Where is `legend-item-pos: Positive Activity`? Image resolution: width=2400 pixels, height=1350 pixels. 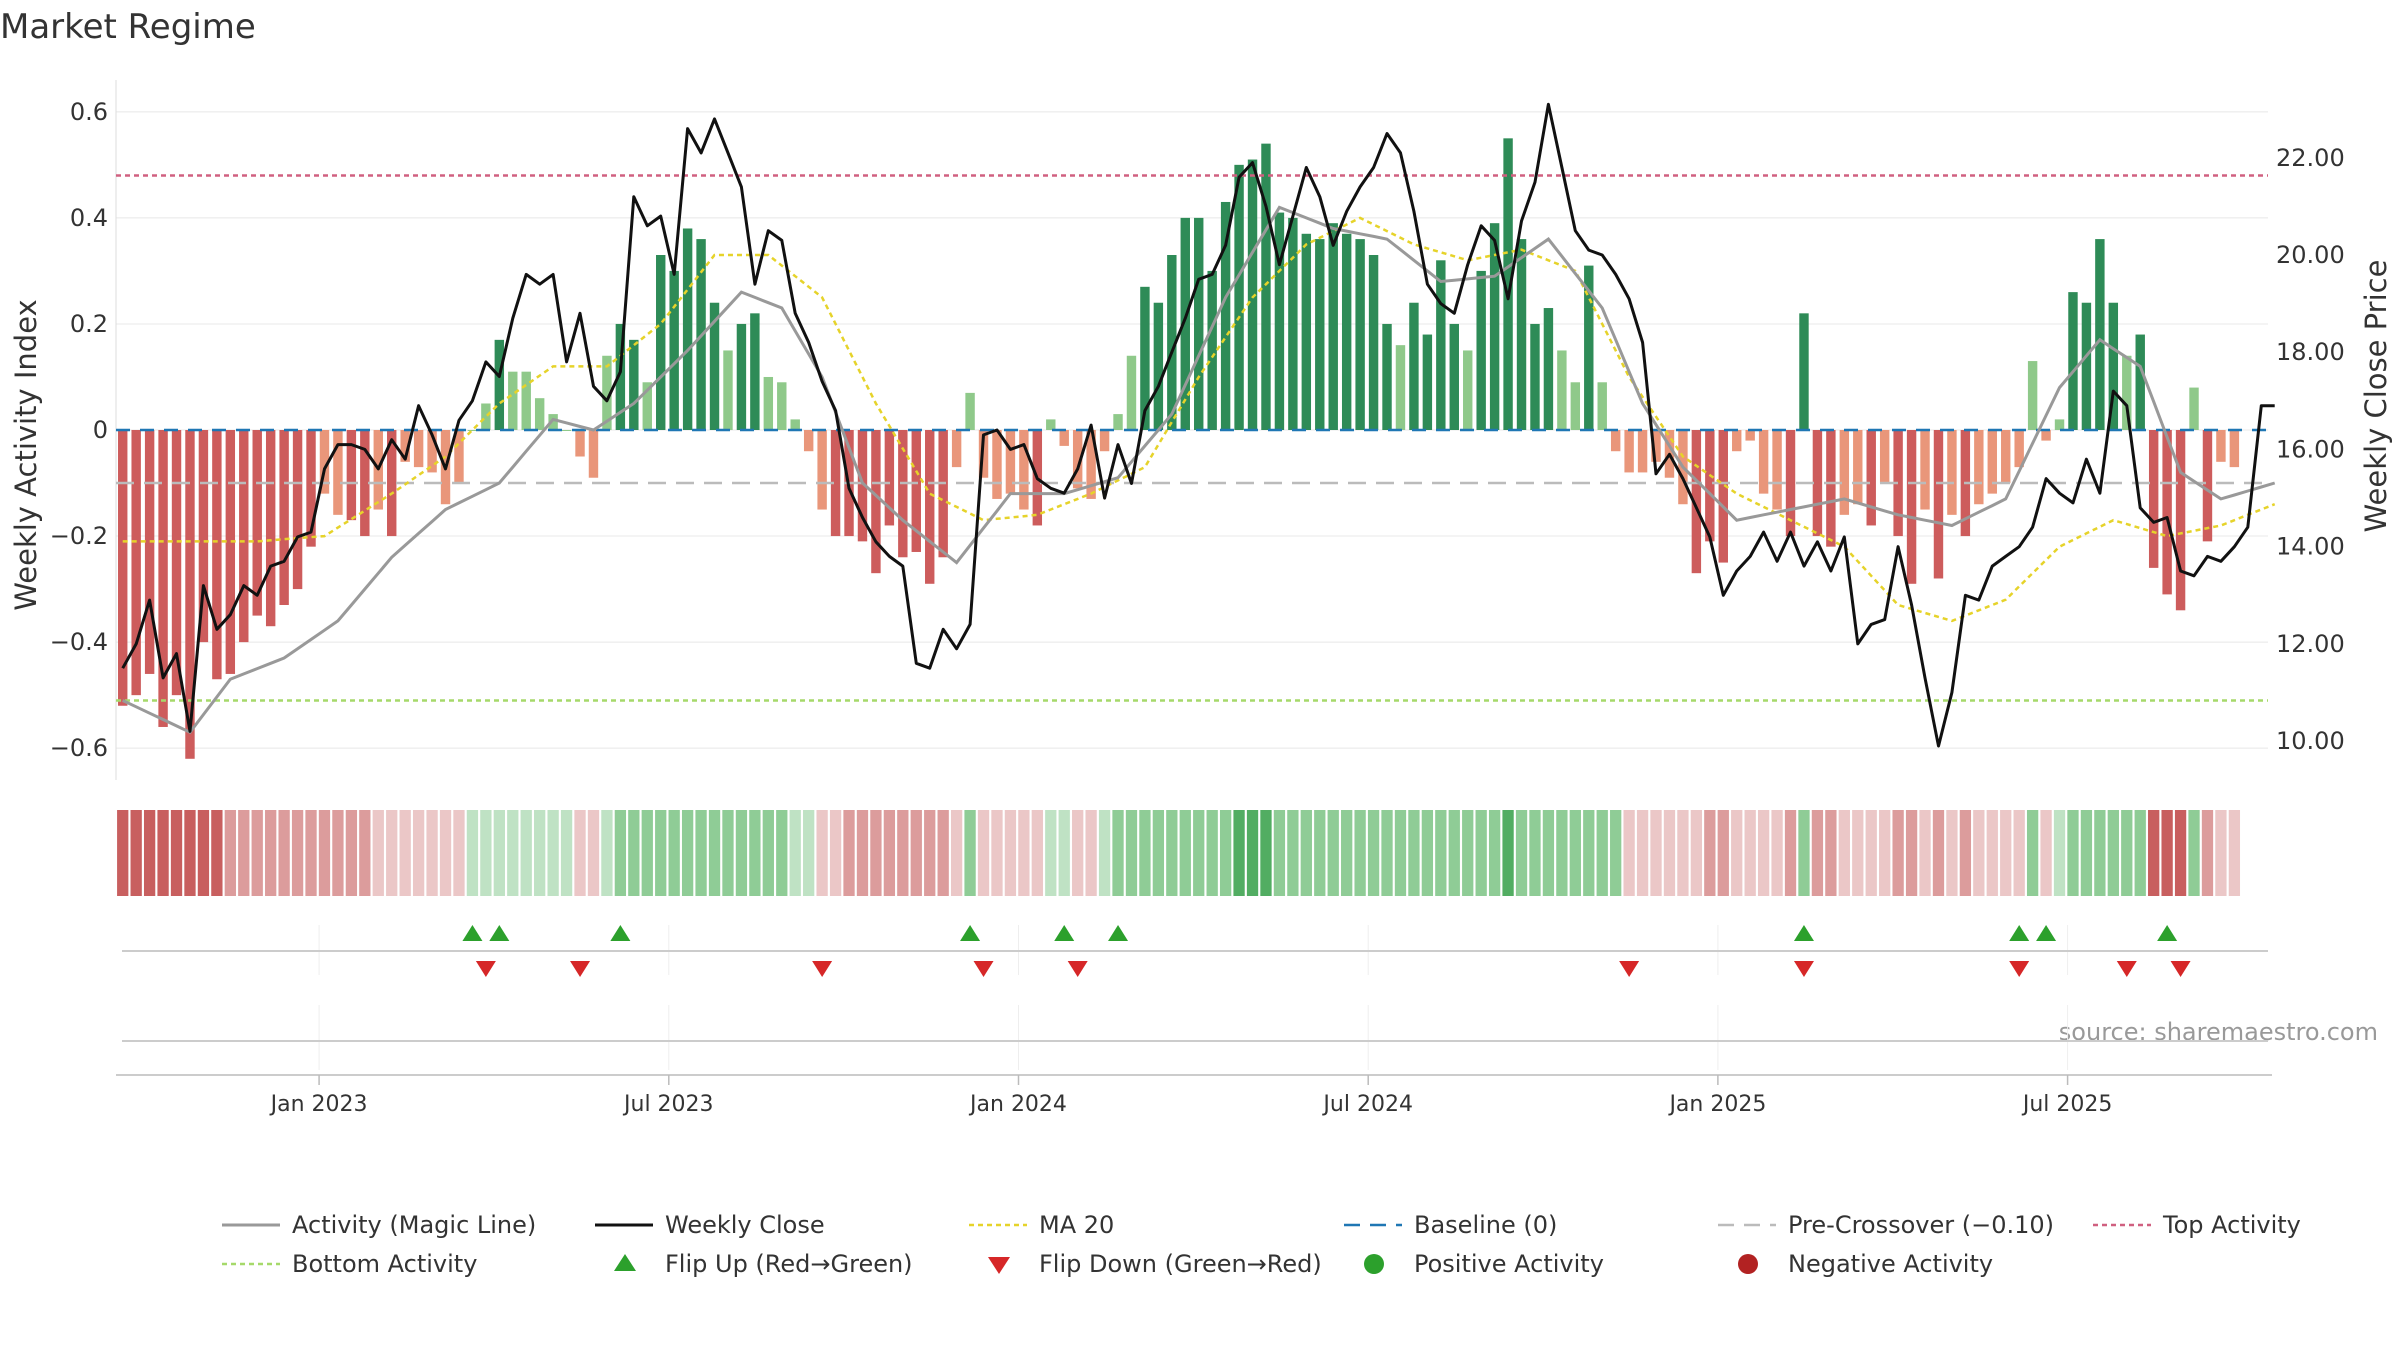
legend-item-pos: Positive Activity is located at coordinates (1484, 1264).